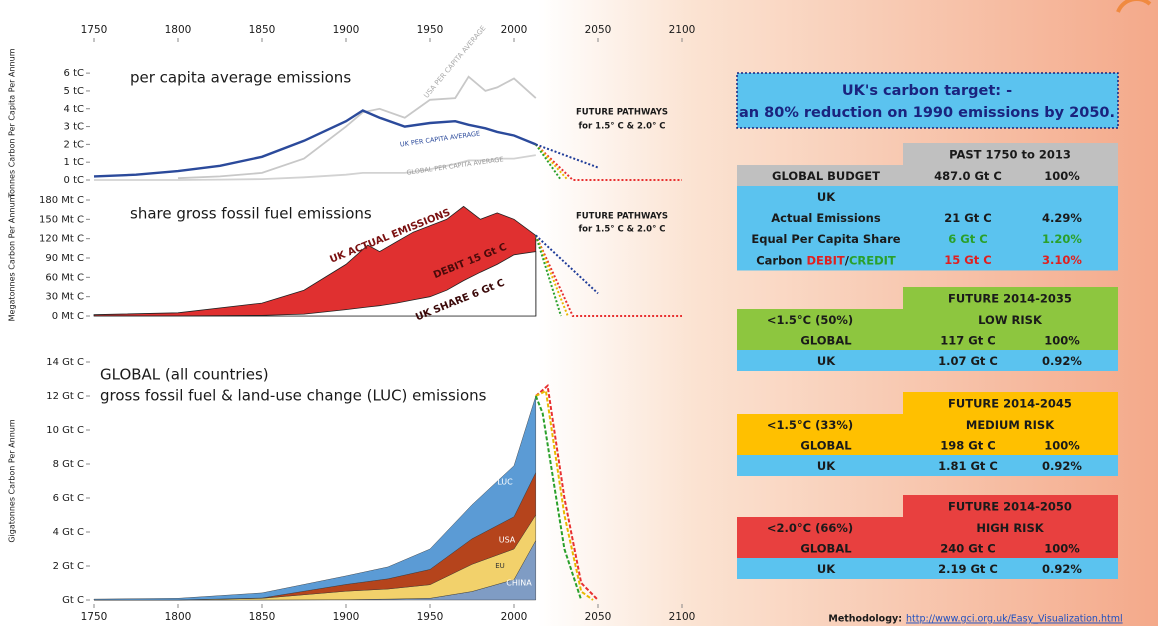 The image size is (1158, 626). What do you see at coordinates (12, 481) in the screenshot?
I see `y-axis-title: Gigatonnes Carbon Per Annum` at bounding box center [12, 481].